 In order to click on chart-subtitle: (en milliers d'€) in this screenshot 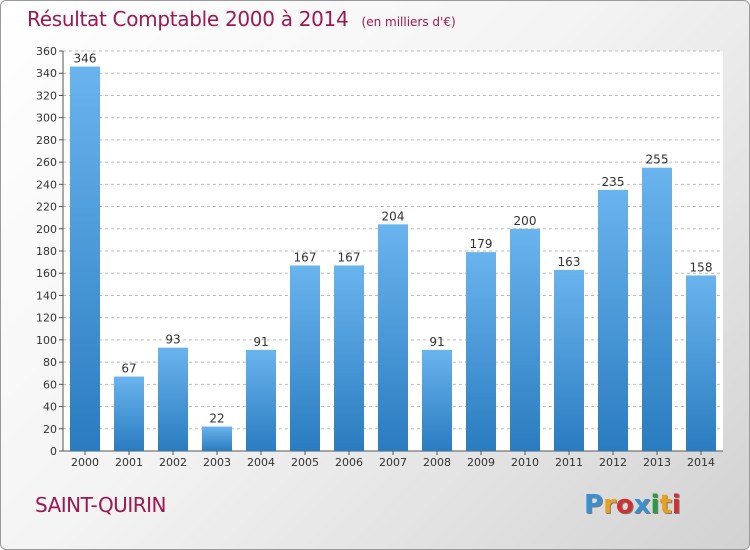, I will do `click(408, 22)`.